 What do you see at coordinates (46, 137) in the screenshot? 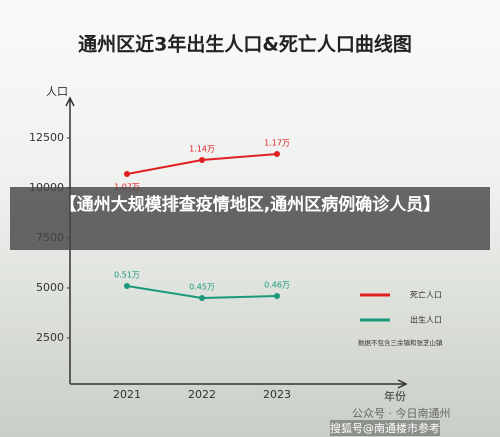
I see `y-tick-label: 12500` at bounding box center [46, 137].